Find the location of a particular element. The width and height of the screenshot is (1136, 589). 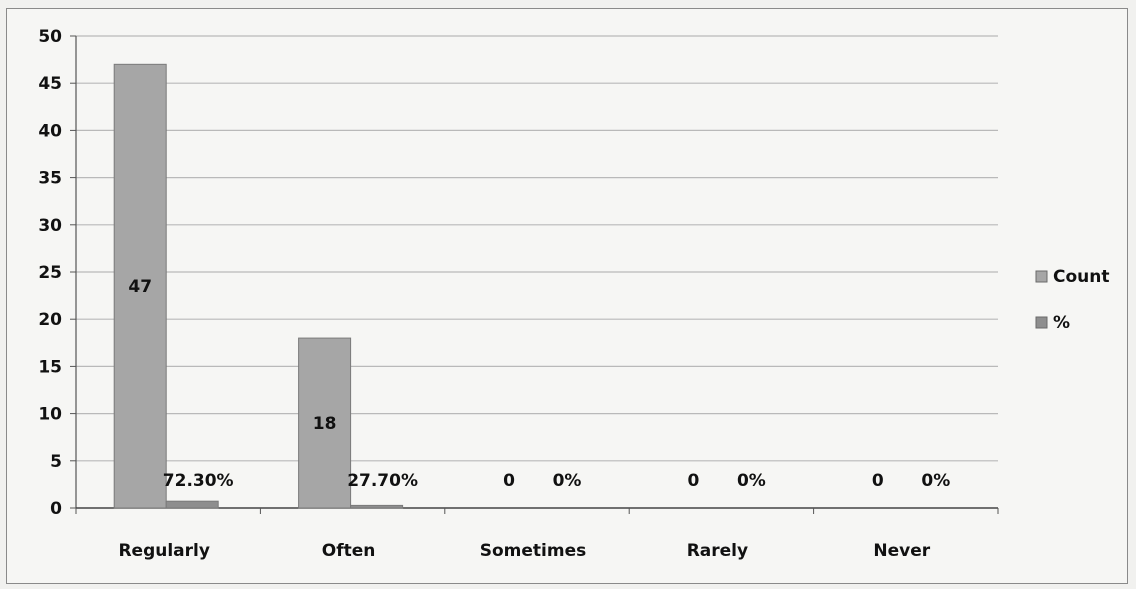

y-tick-label: 15 is located at coordinates (50, 367).